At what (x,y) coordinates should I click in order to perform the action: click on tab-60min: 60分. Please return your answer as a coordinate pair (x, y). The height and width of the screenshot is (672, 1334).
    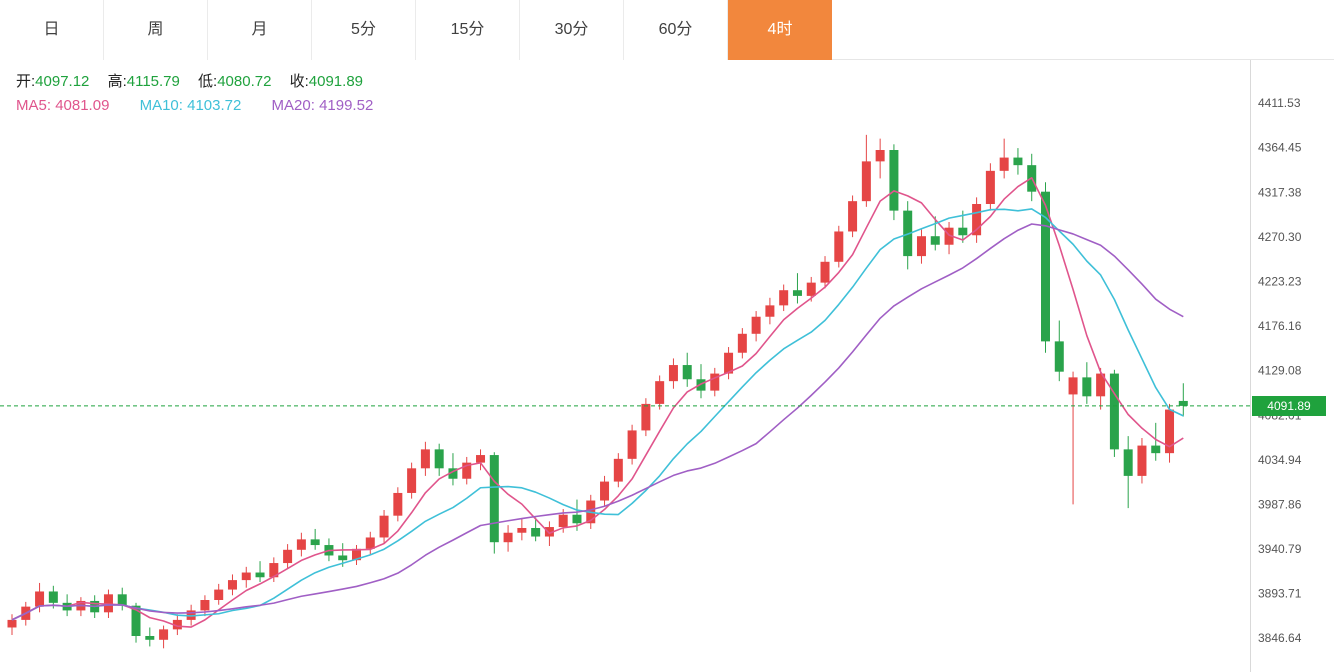
    Looking at the image, I should click on (676, 30).